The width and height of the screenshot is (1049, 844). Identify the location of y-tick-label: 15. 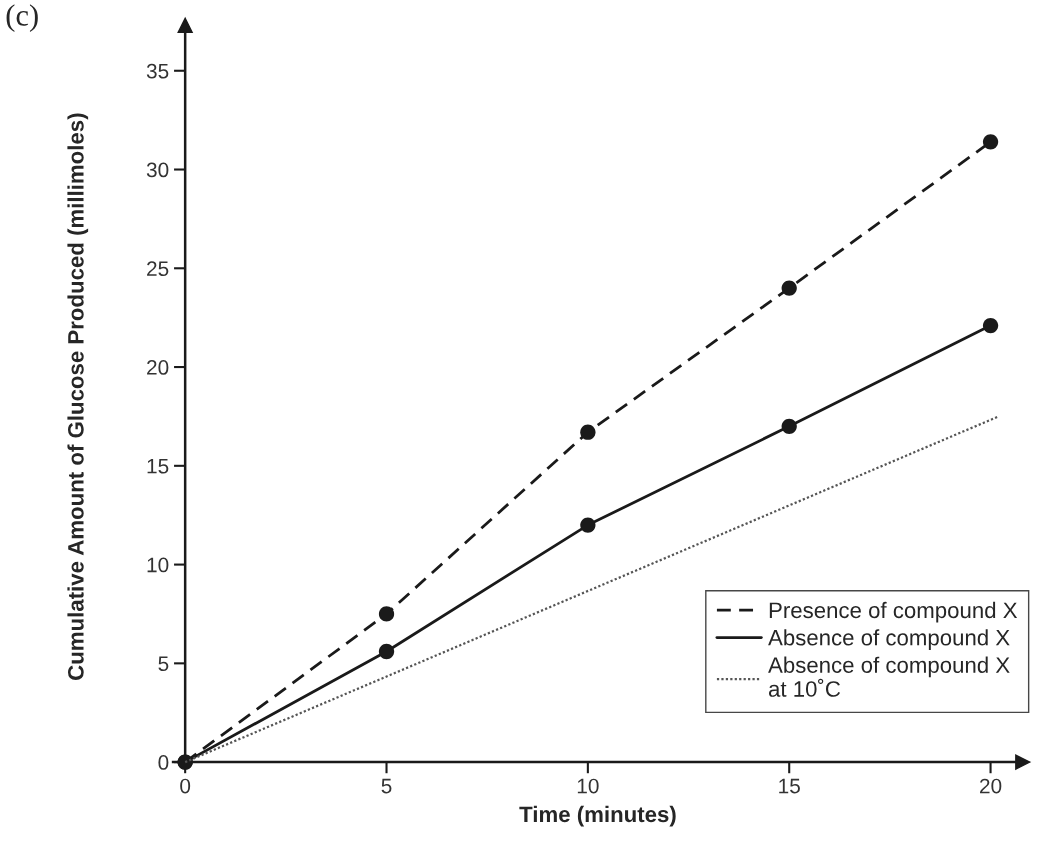
(158, 466).